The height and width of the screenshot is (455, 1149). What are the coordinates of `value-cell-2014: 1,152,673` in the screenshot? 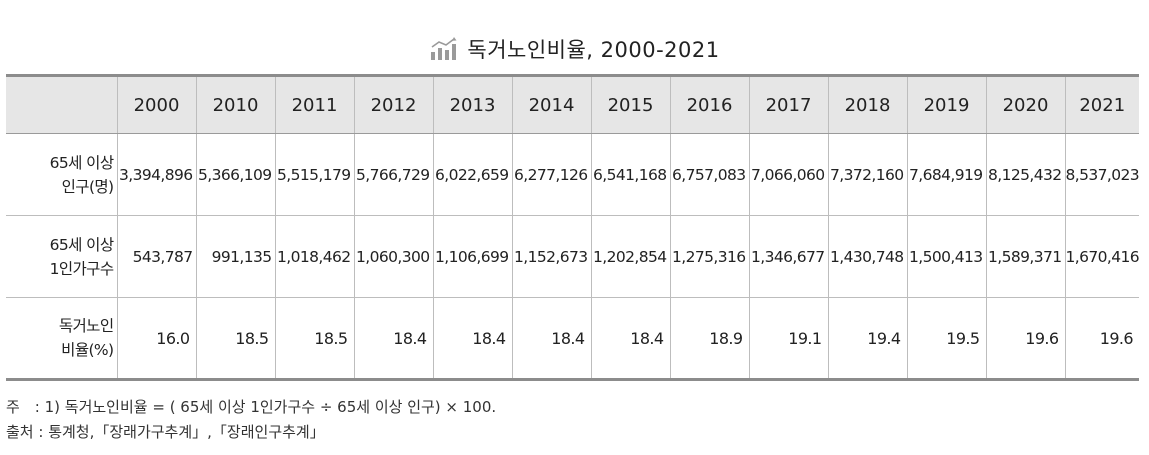 It's located at (551, 256).